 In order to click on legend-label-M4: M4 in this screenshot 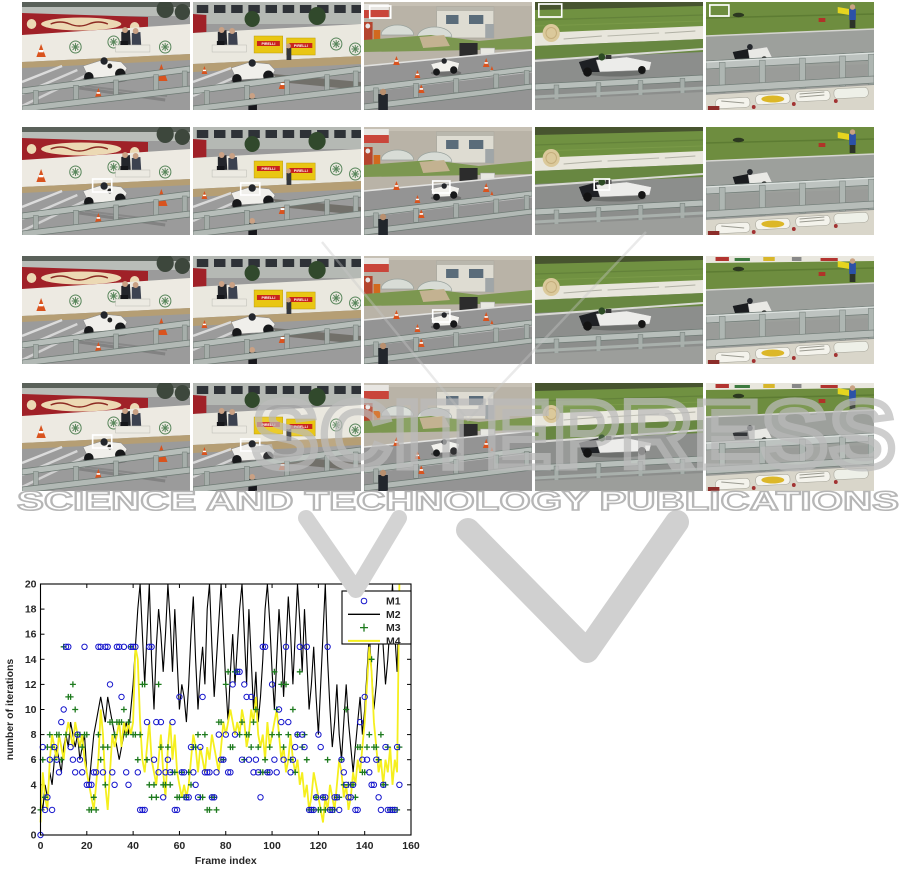, I will do `click(393, 641)`.